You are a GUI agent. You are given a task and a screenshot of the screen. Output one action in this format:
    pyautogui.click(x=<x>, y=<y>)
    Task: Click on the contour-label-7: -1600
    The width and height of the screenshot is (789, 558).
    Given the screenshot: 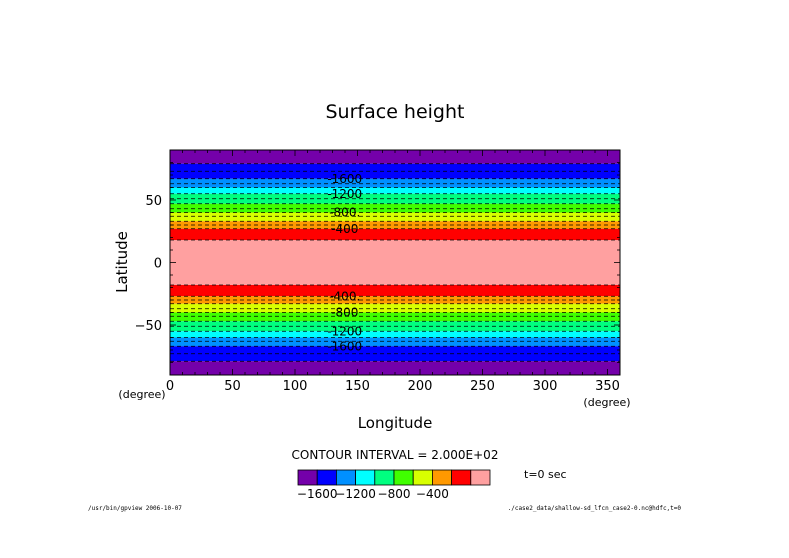 What is the action you would take?
    pyautogui.click(x=344, y=346)
    